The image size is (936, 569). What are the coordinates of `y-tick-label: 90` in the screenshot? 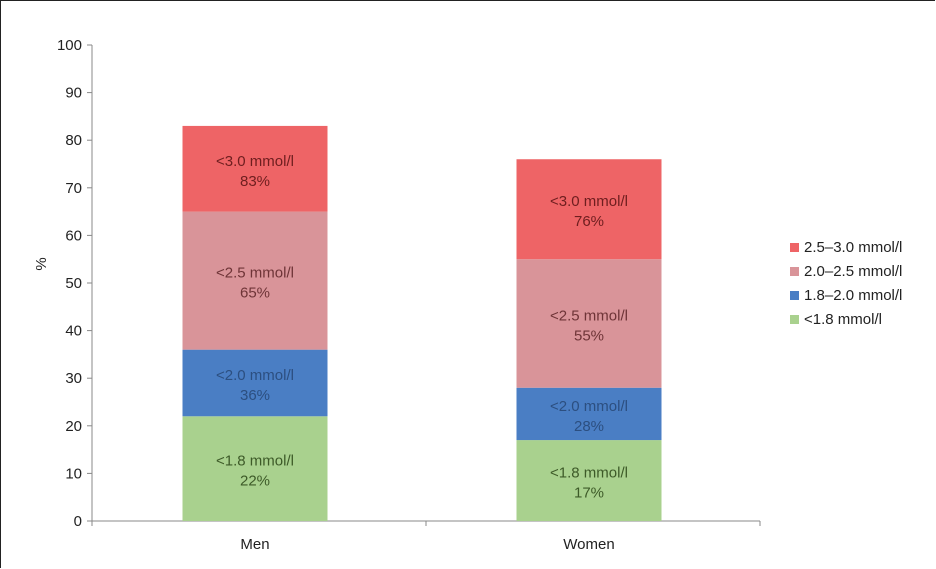 It's located at (73, 93).